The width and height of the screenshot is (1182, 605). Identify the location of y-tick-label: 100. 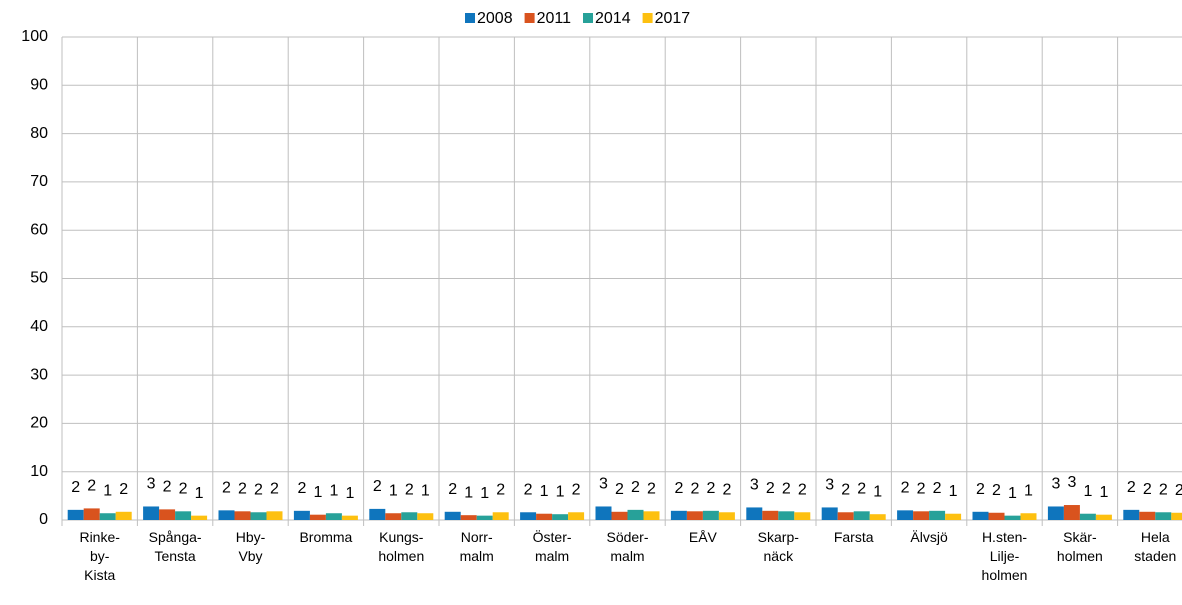
(34, 36).